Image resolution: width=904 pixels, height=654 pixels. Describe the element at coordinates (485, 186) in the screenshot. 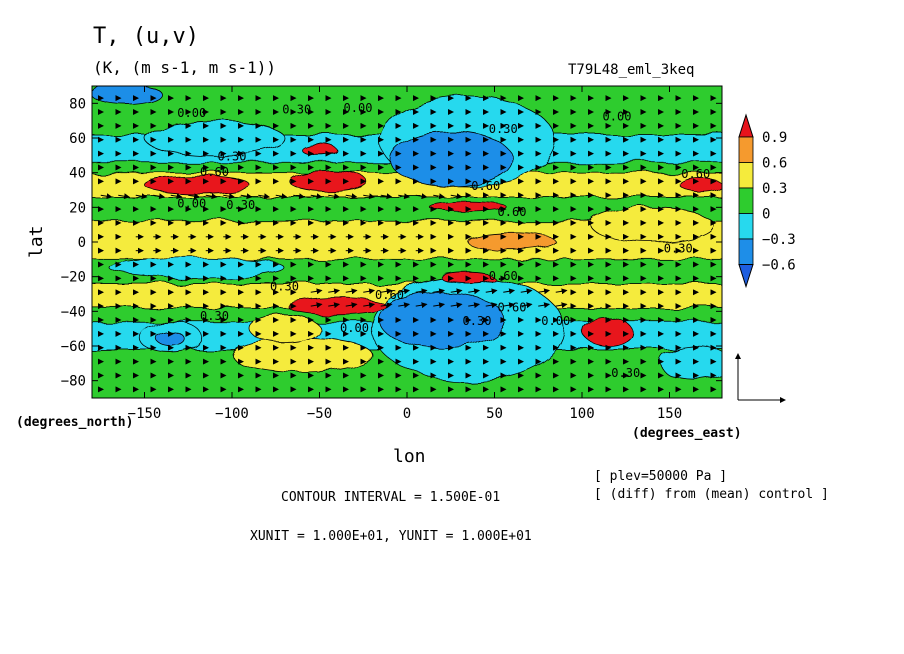

I see `contour-label-11: 0.60` at that location.